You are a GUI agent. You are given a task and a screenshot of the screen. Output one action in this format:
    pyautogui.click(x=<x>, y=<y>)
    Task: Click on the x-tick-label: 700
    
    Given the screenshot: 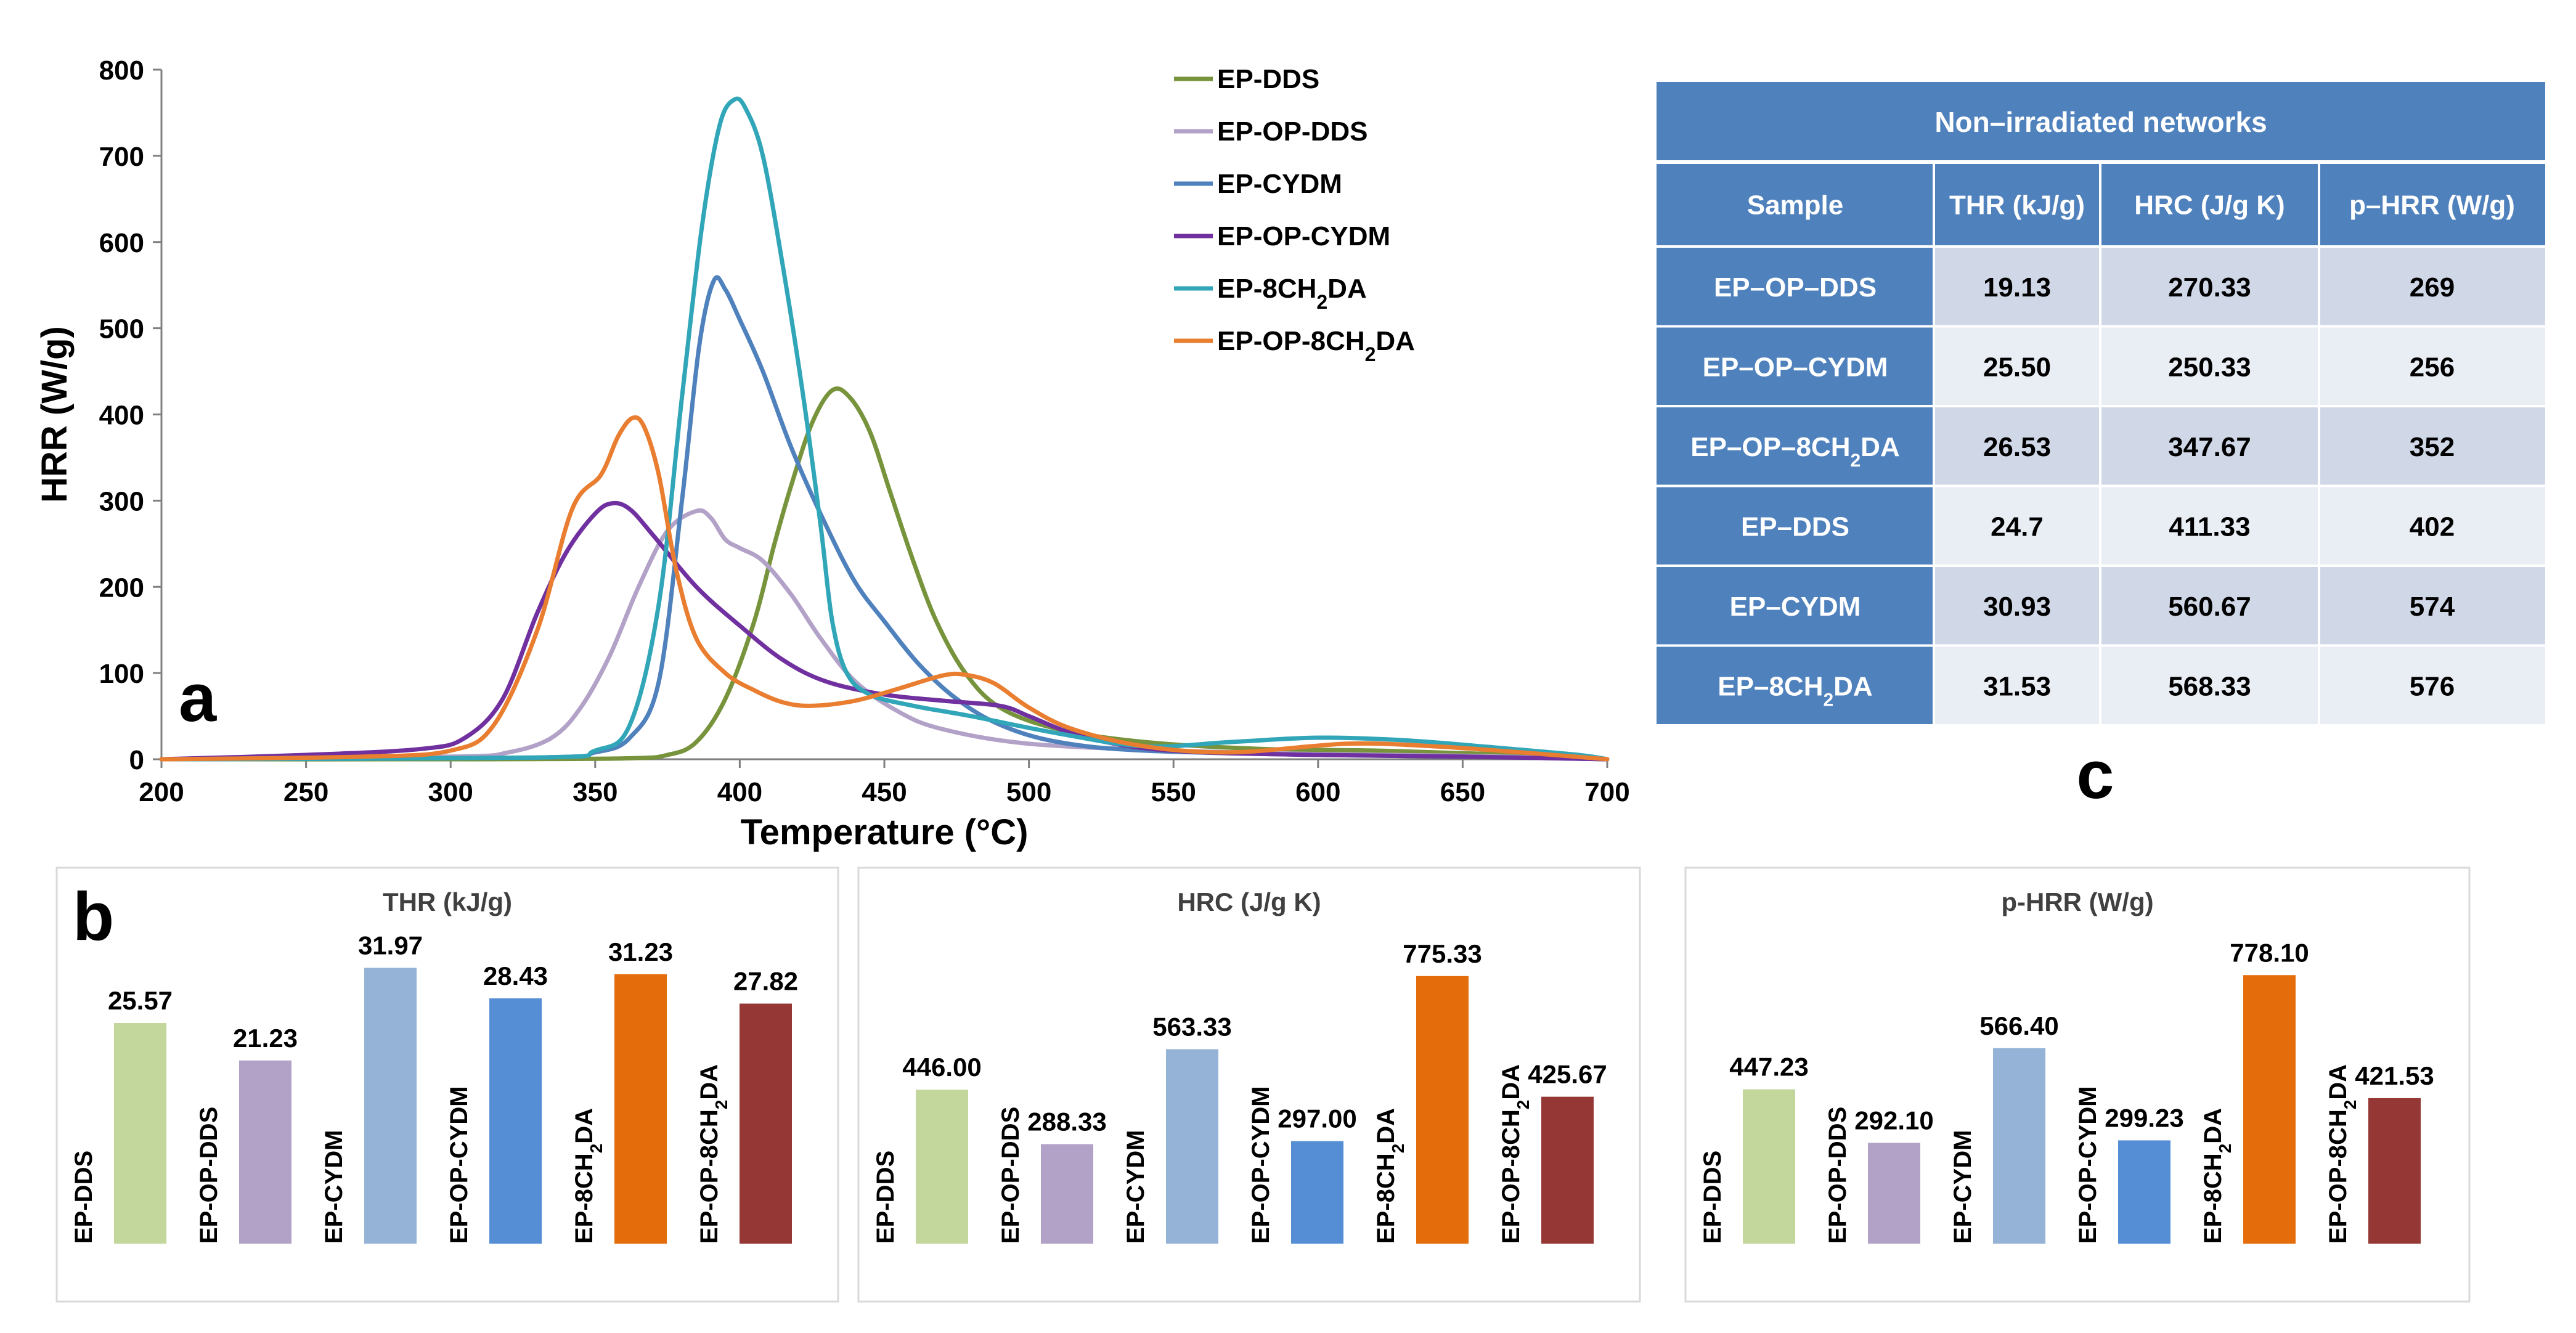 What is the action you would take?
    pyautogui.click(x=1606, y=792)
    